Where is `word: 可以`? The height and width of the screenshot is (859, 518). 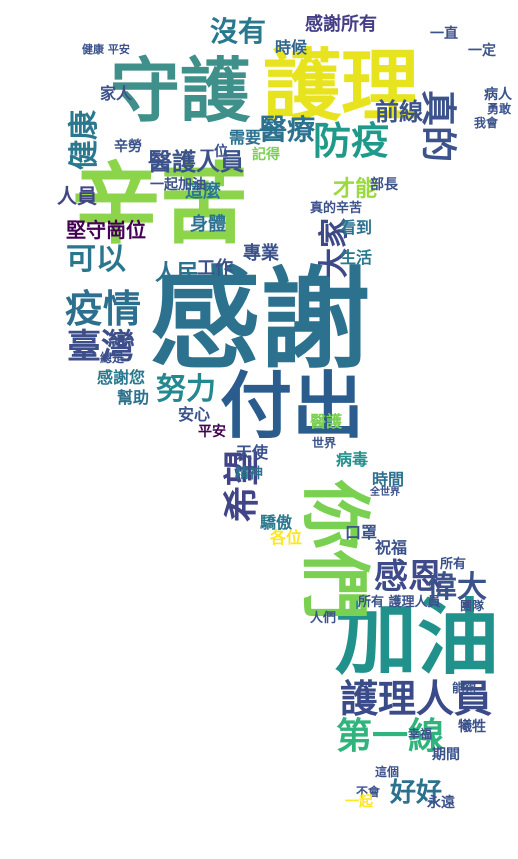
word: 可以 is located at coordinates (96, 259).